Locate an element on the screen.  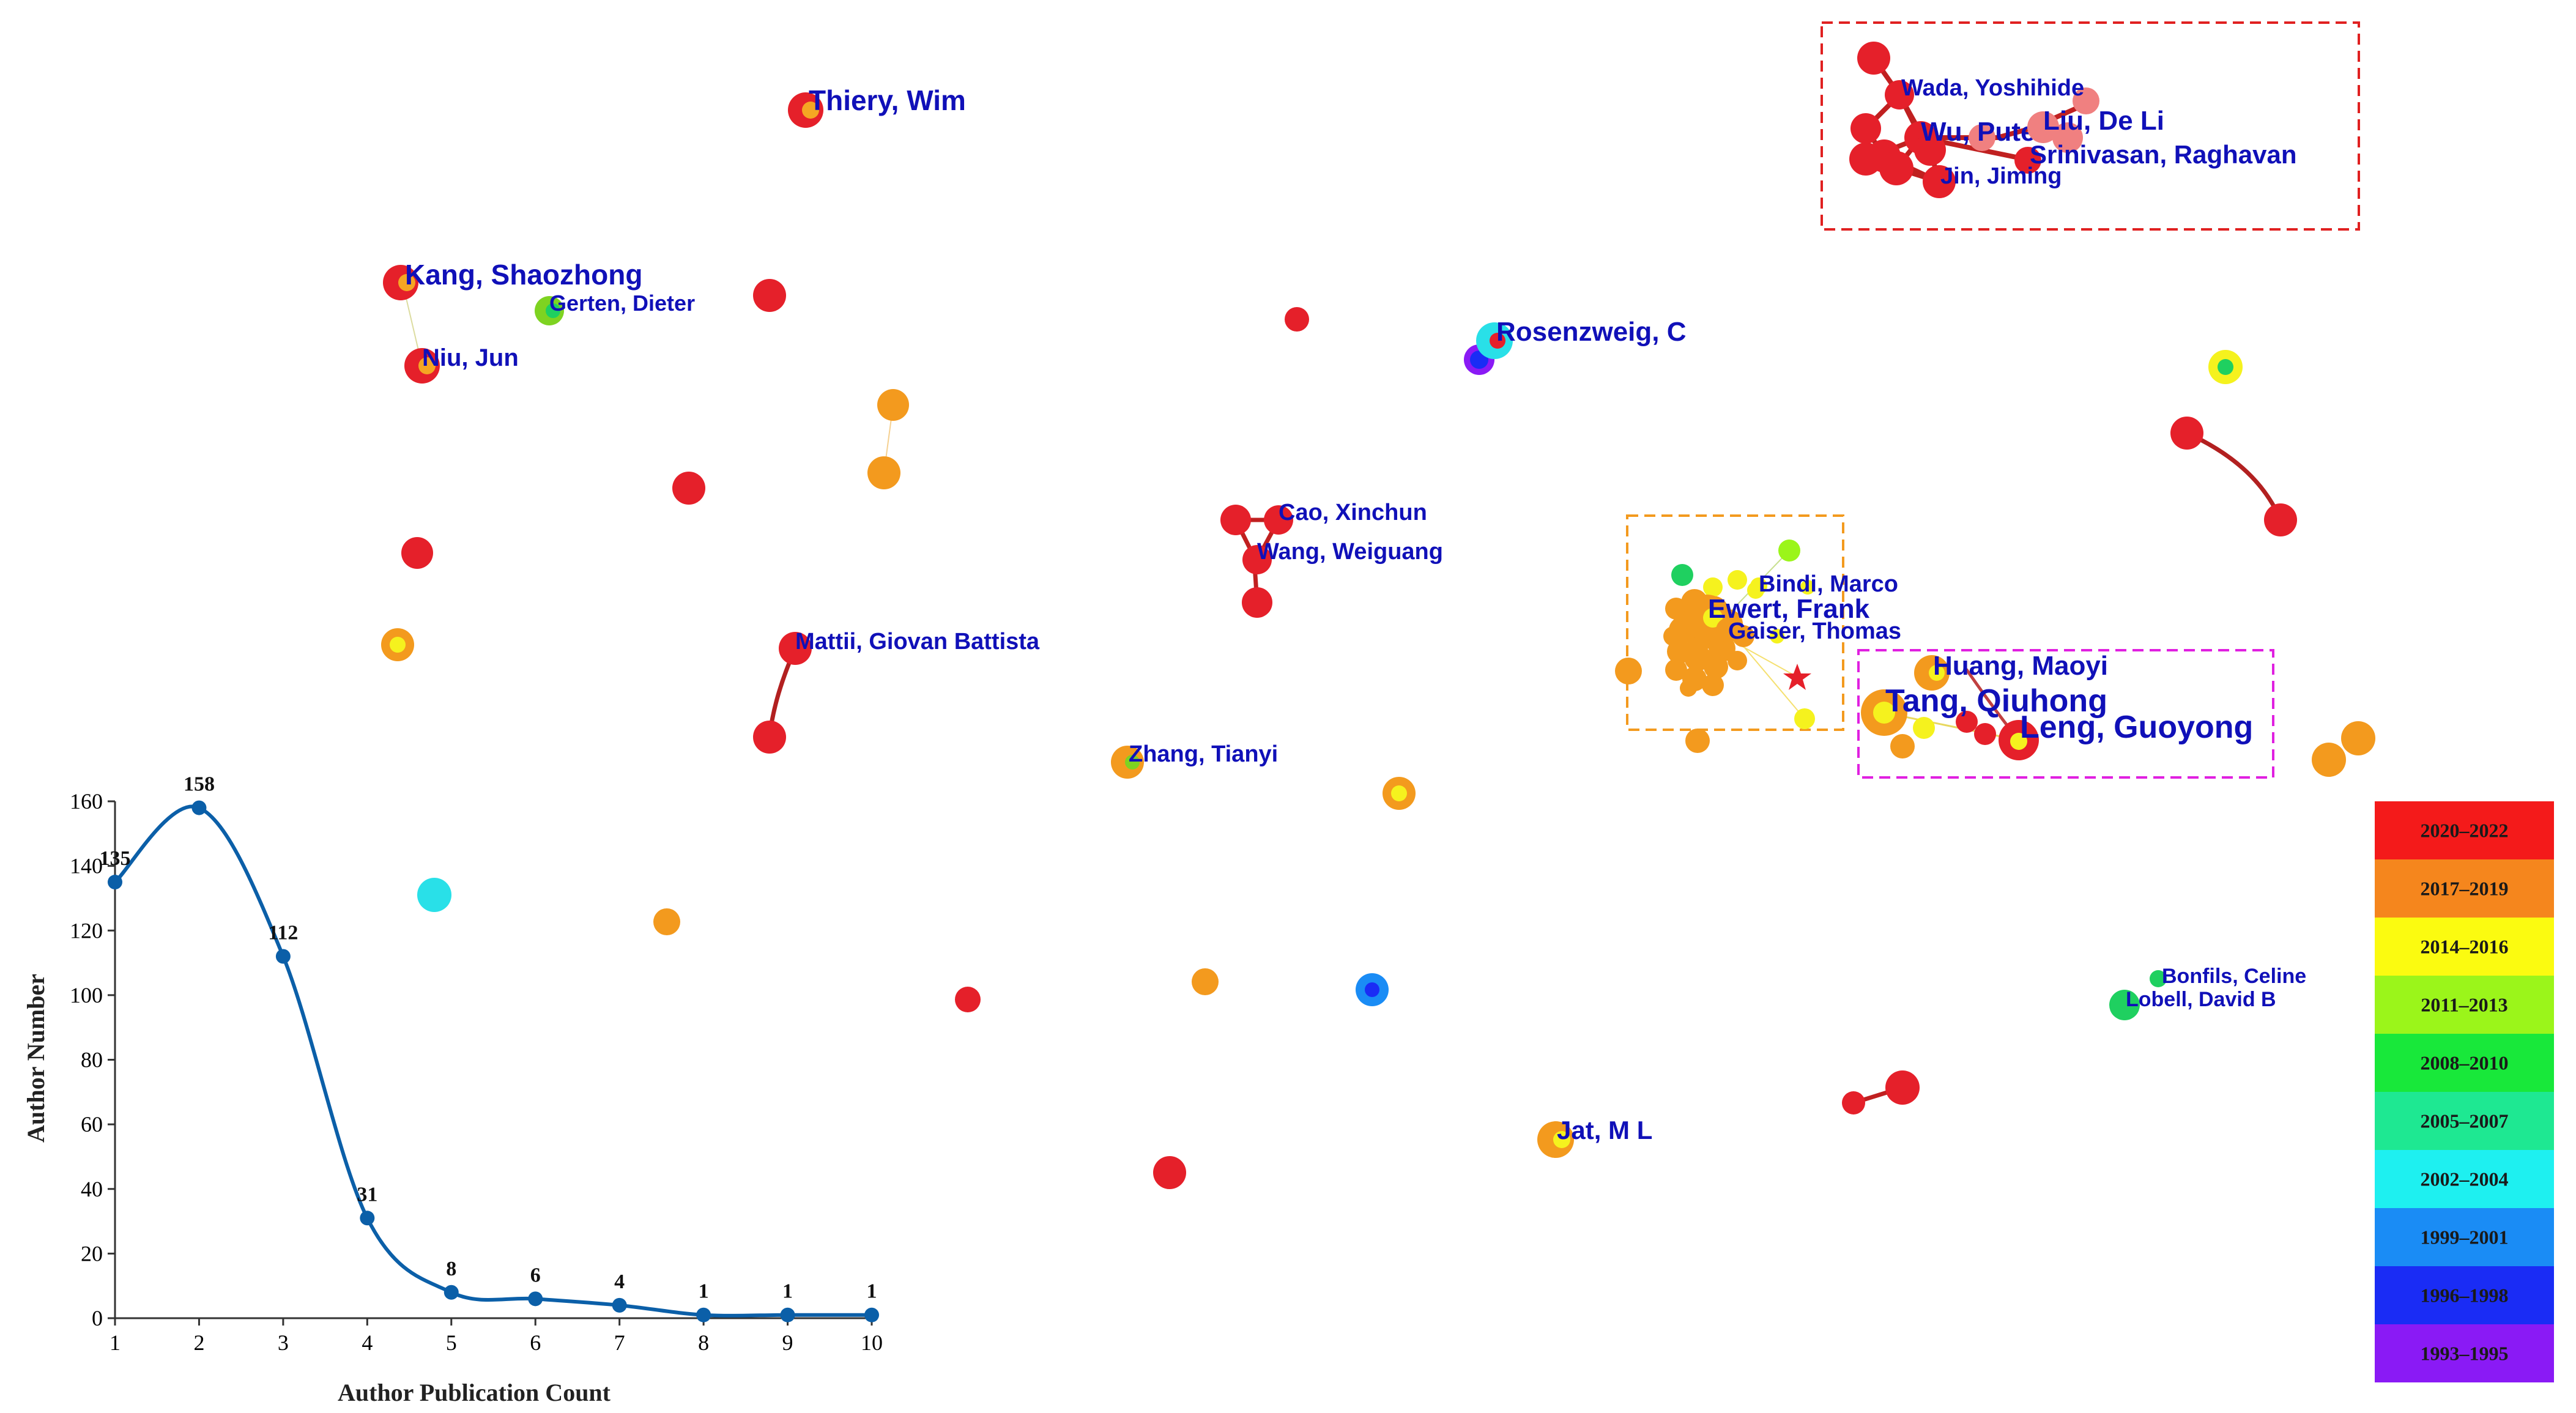
node-label: Gaiser, Thomas is located at coordinates (1814, 631).